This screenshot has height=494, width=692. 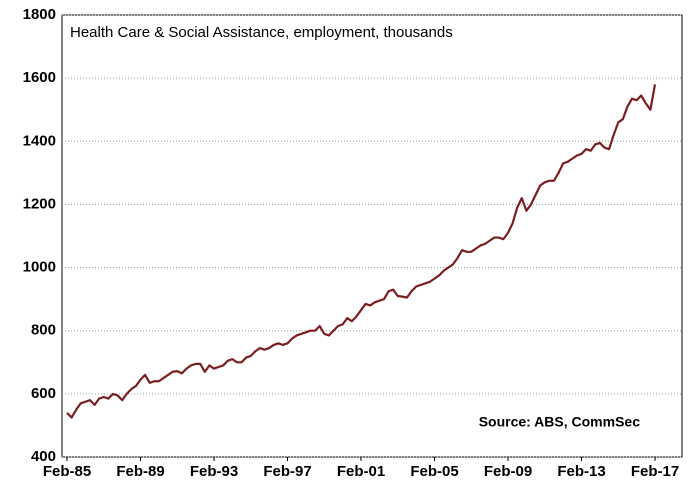 I want to click on y-tick-label: 1600, so click(x=39, y=77).